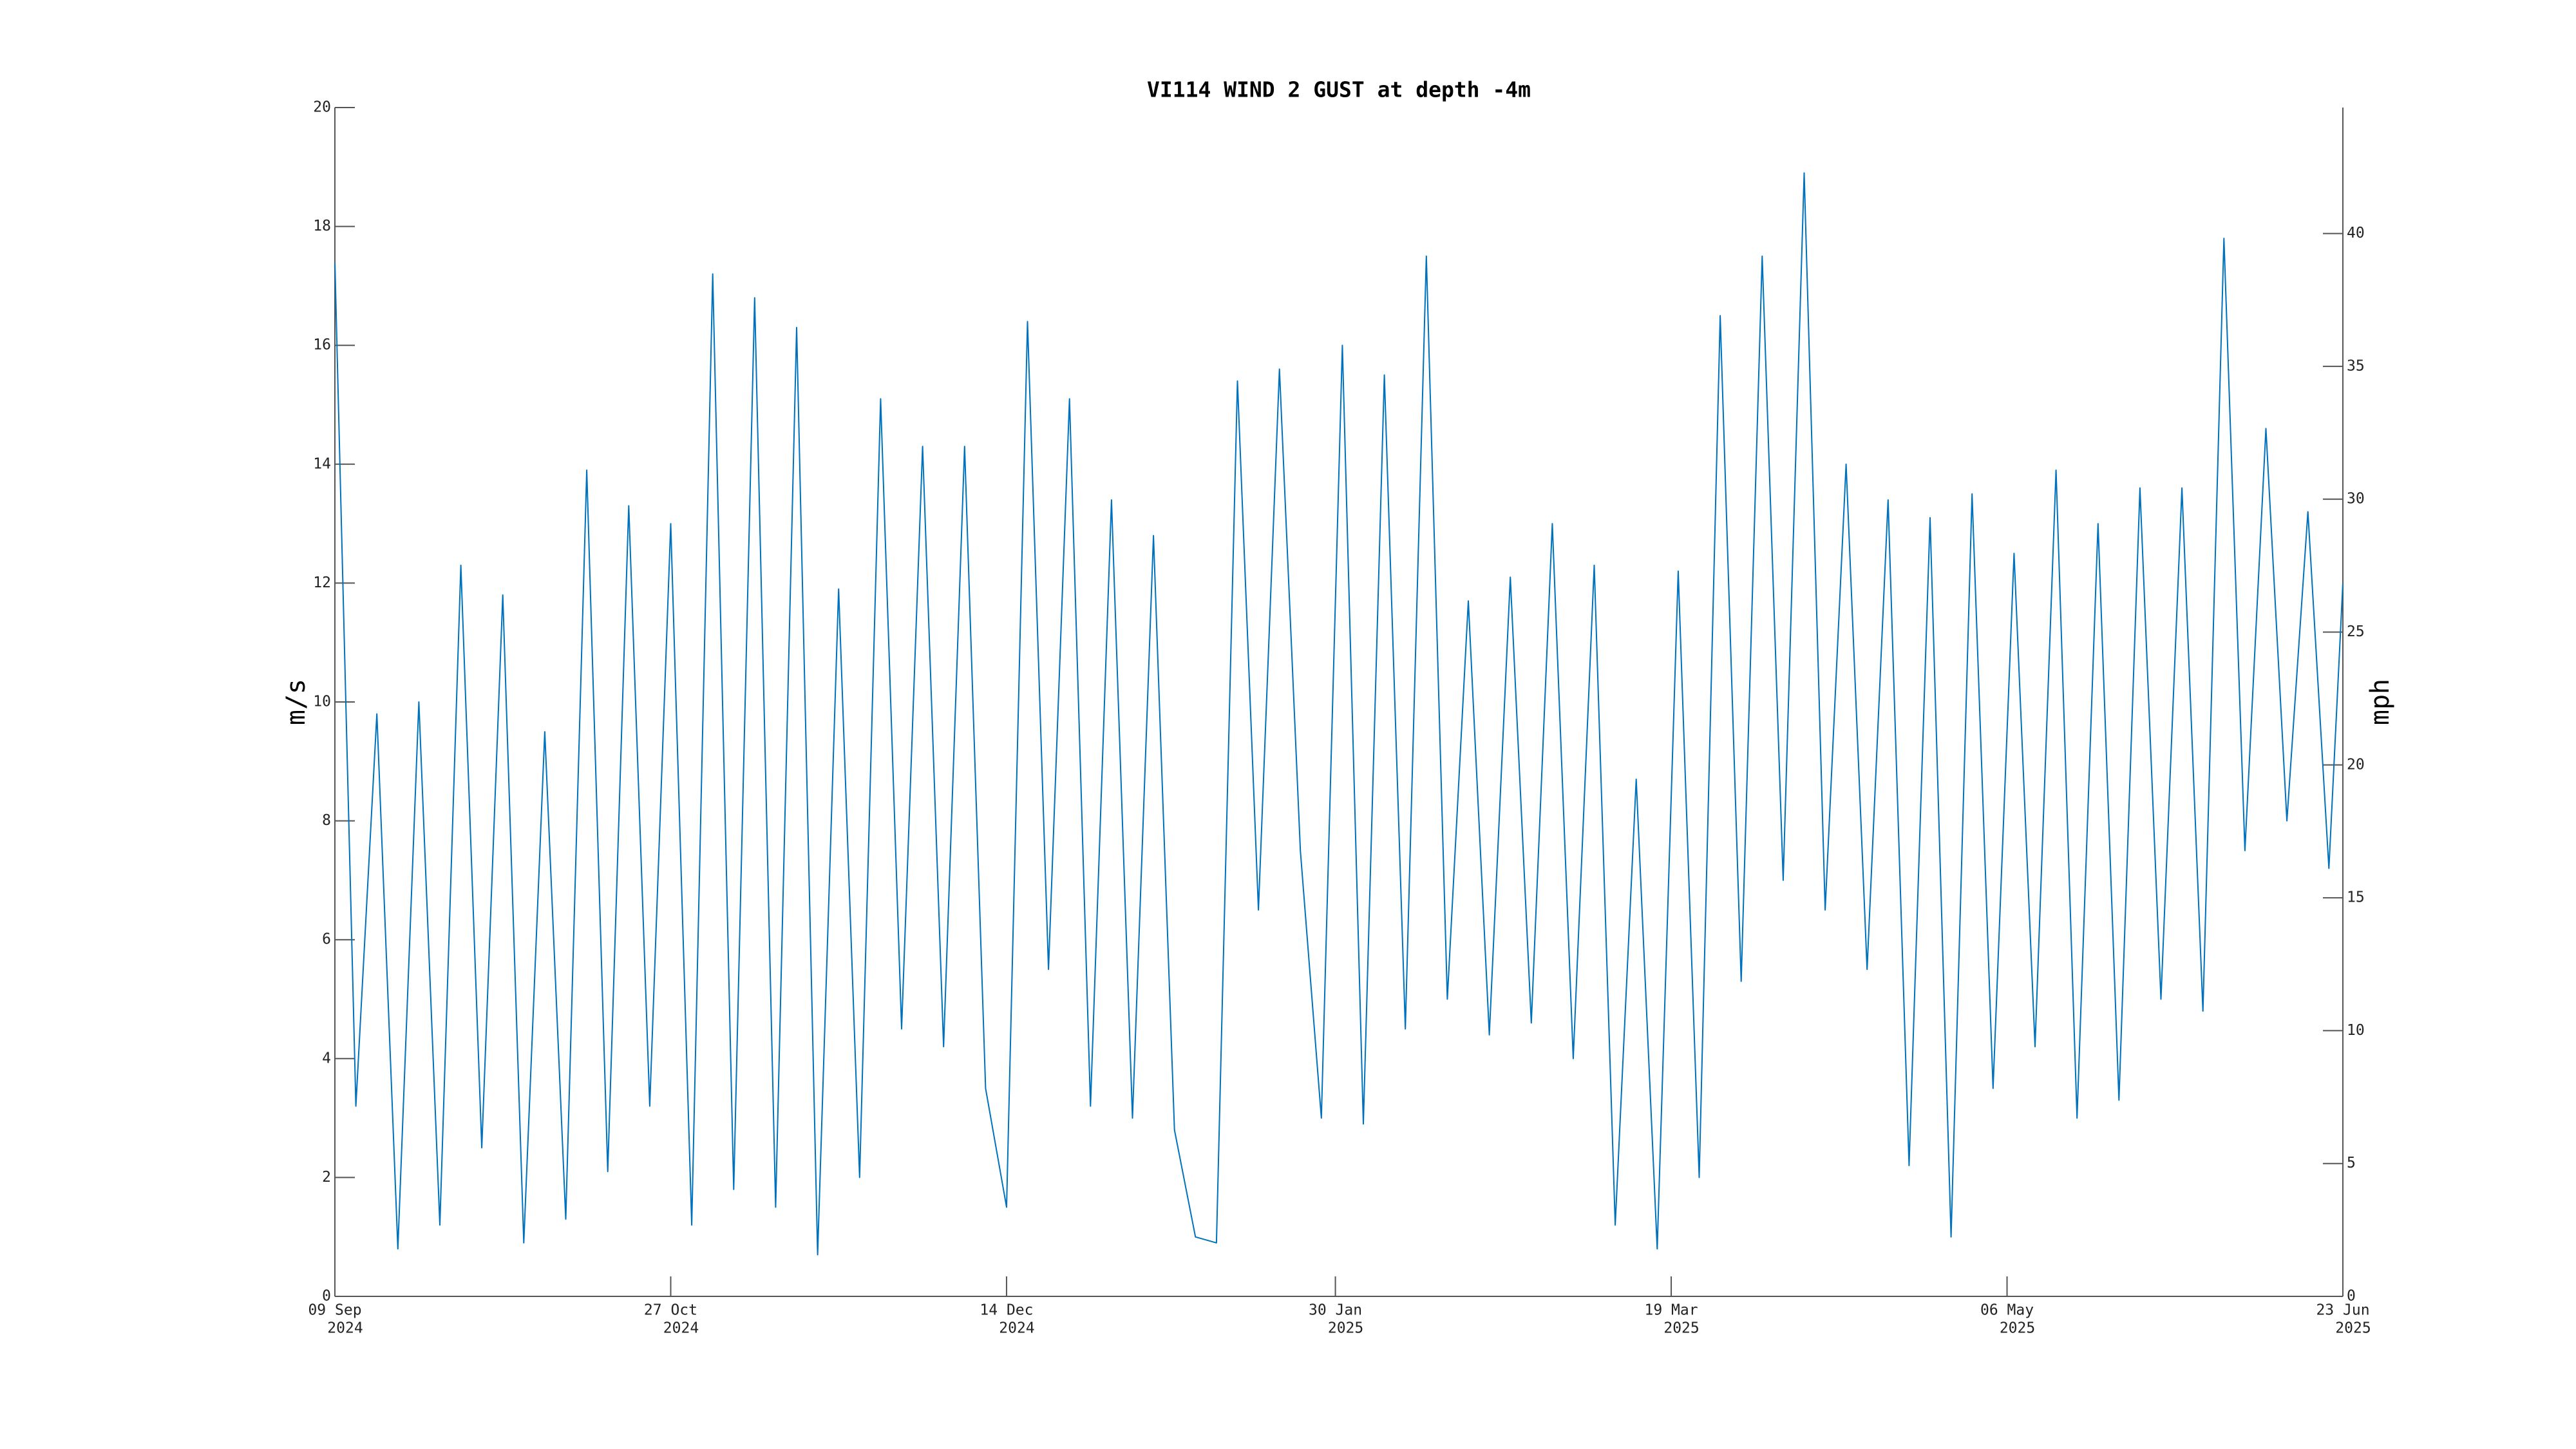 This screenshot has height=1449, width=2576. What do you see at coordinates (1335, 1310) in the screenshot?
I see `x-tick-label: 30 Jan` at bounding box center [1335, 1310].